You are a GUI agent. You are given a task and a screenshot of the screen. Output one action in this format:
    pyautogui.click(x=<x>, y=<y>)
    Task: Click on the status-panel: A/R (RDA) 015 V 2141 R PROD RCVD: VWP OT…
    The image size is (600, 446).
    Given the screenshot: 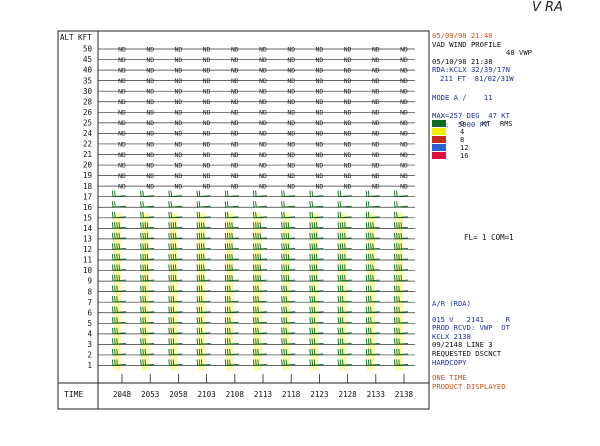 What is the action you would take?
    pyautogui.click(x=516, y=345)
    